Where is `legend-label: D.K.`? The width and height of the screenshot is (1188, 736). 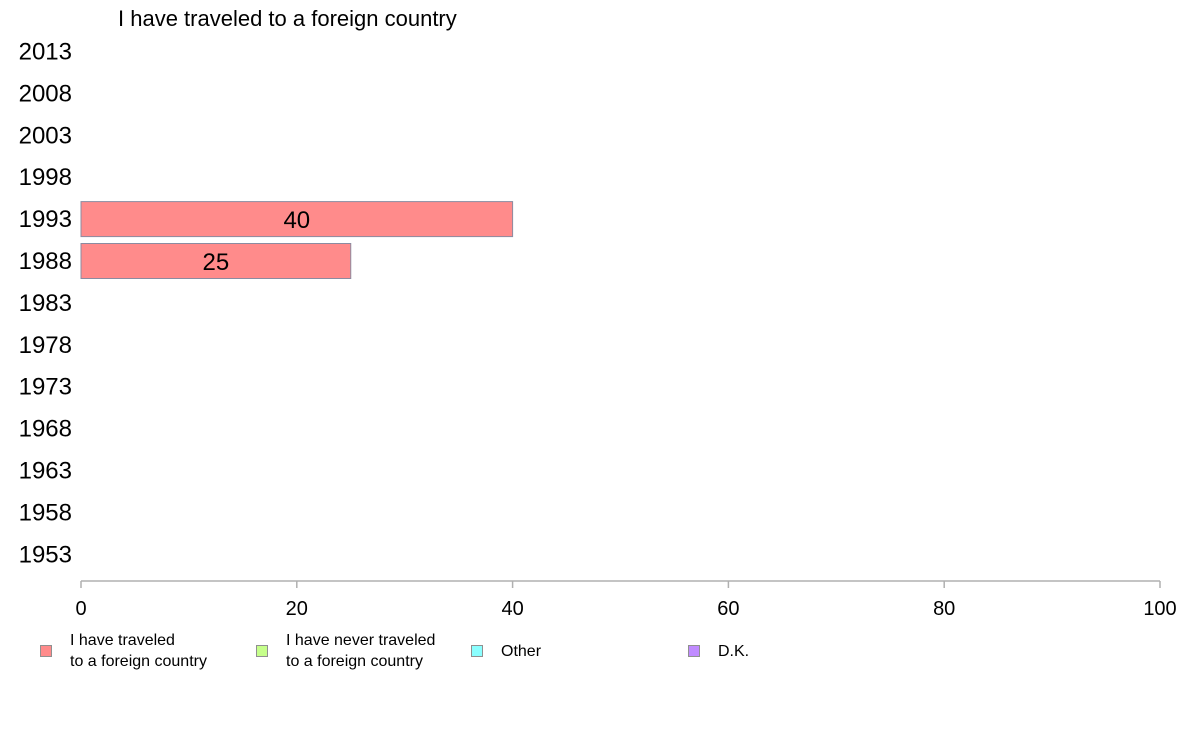 legend-label: D.K. is located at coordinates (734, 651).